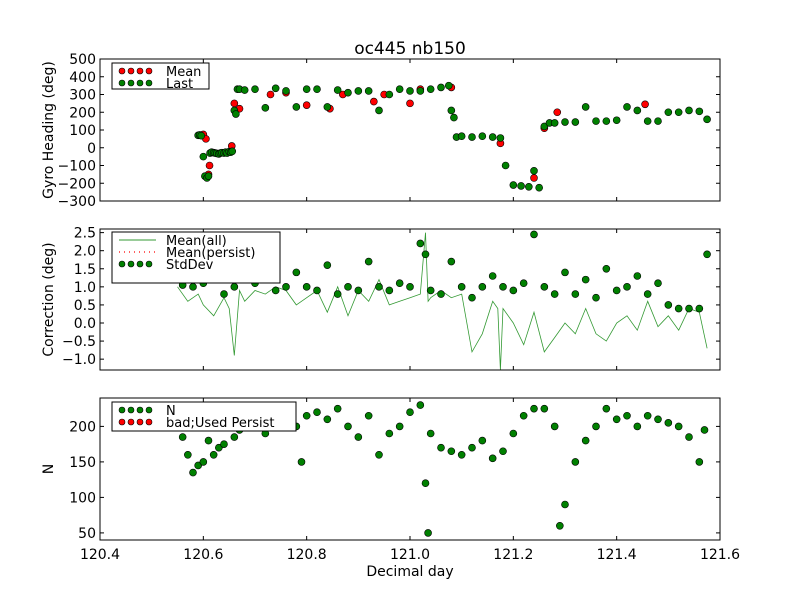 This screenshot has height=600, width=800. Describe the element at coordinates (149, 71) in the screenshot. I see `heading-legend-mean-swatch` at that location.